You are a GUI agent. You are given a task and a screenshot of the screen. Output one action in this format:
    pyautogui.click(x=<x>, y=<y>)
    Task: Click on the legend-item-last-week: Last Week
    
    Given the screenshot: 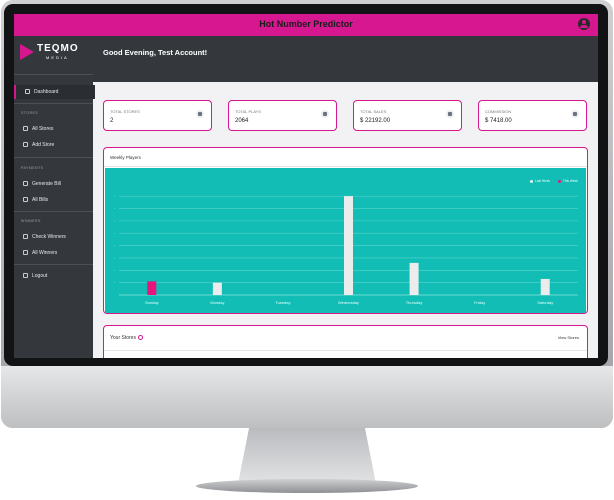 What is the action you would take?
    pyautogui.click(x=540, y=181)
    